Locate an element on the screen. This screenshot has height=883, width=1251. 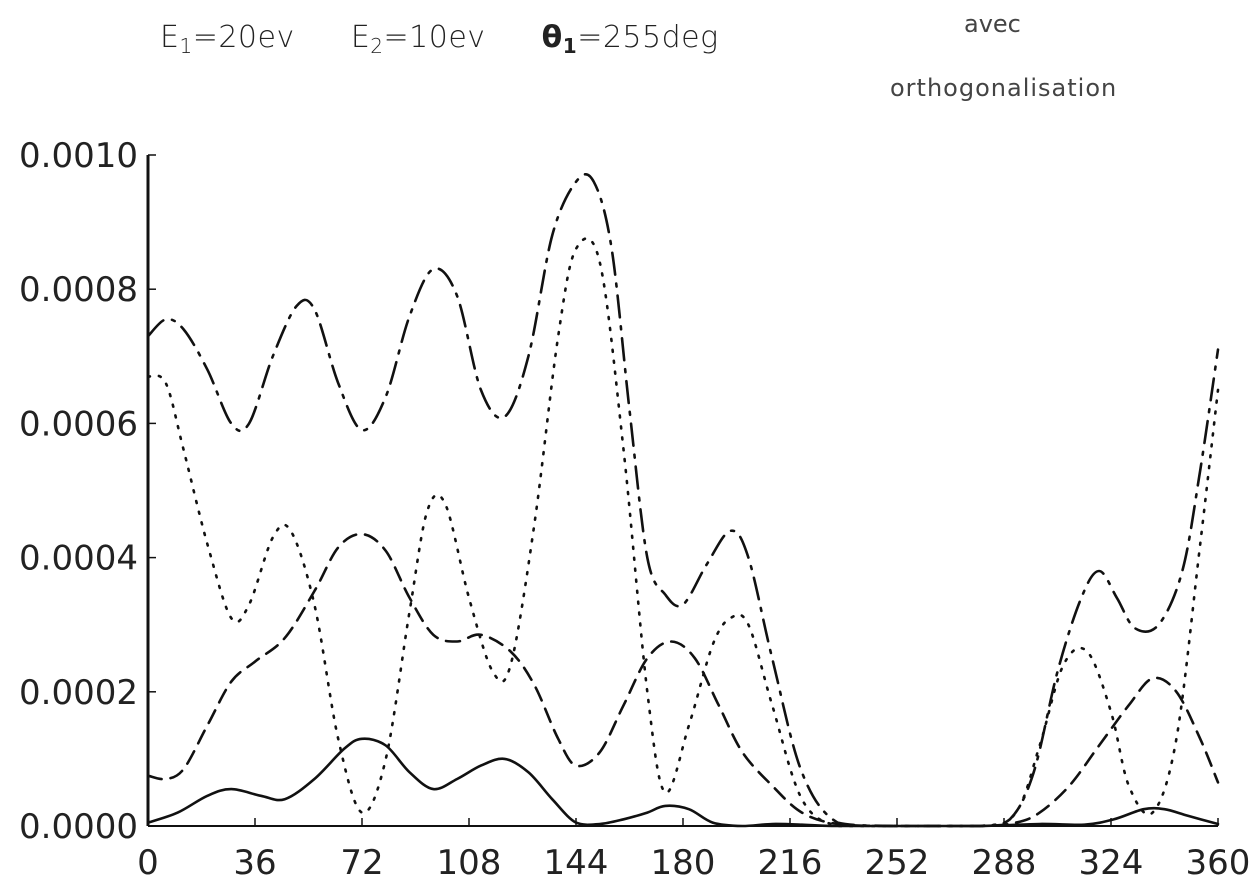
x-tick-label: 252 is located at coordinates (897, 863).